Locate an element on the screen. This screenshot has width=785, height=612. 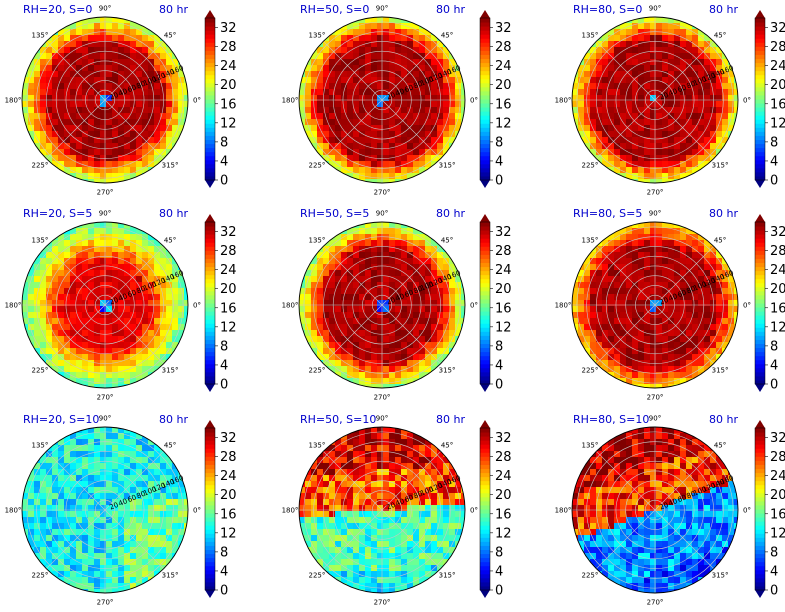
polar-frame is located at coordinates (105, 100).